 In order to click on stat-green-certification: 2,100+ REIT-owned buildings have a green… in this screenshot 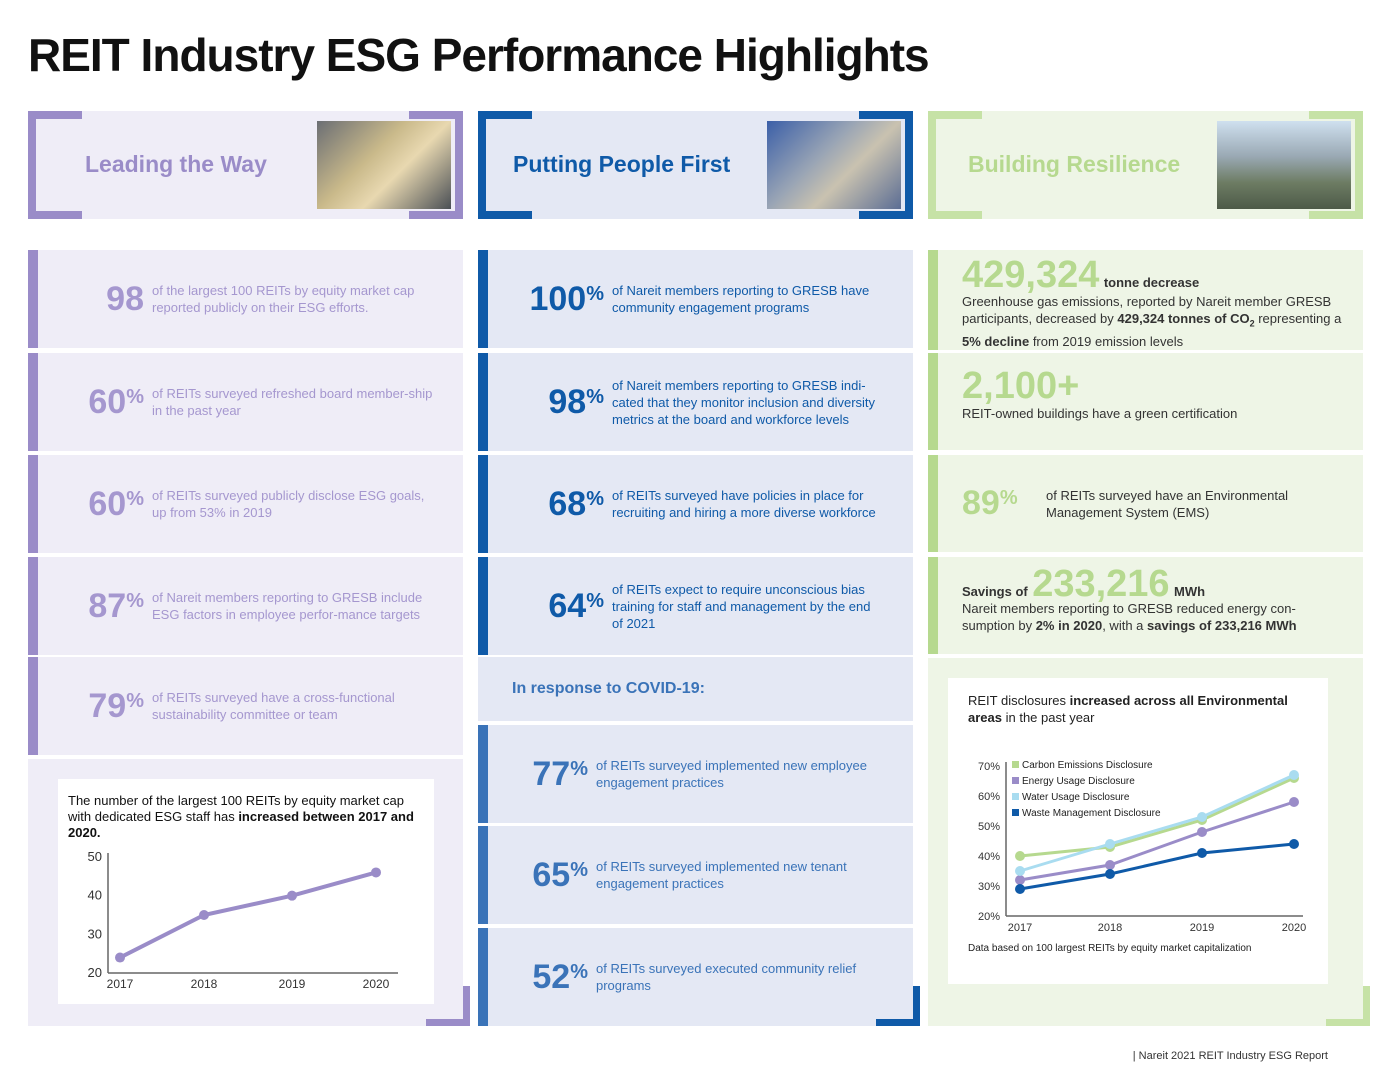, I will do `click(1145, 401)`.